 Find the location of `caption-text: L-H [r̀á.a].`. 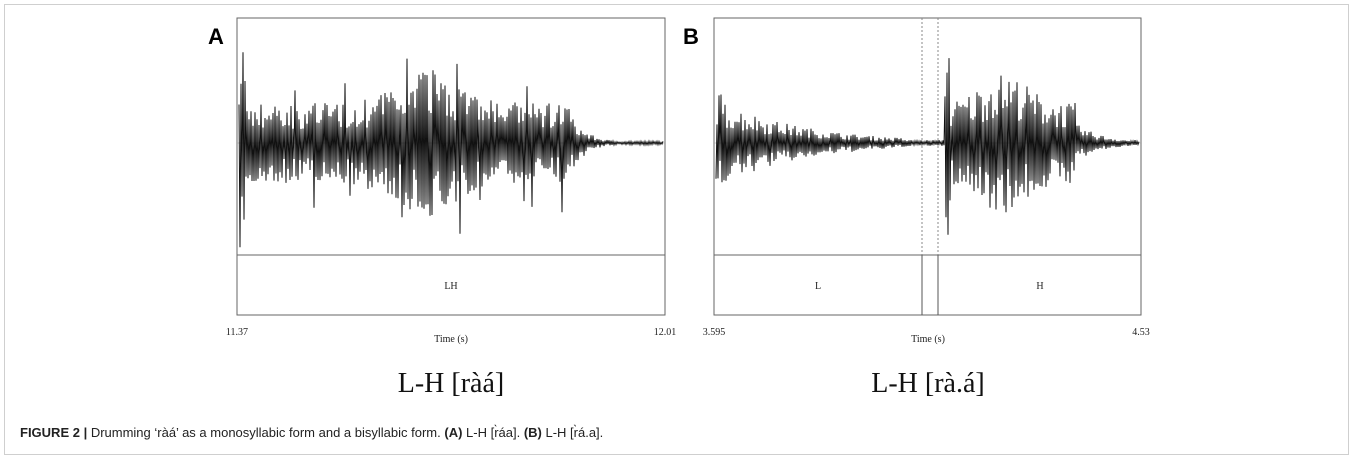

caption-text: L-H [r̀á.a]. is located at coordinates (572, 432).